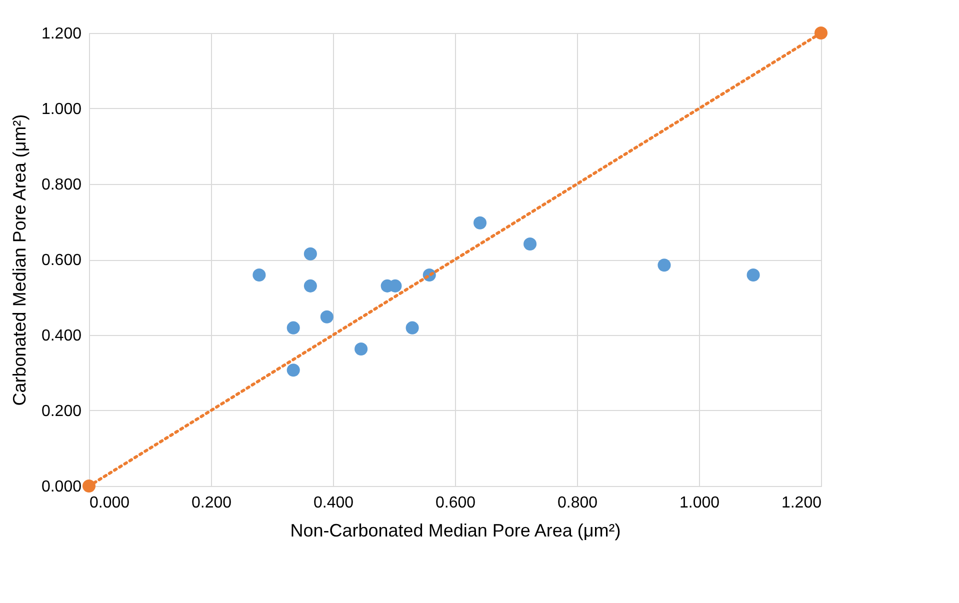 The width and height of the screenshot is (959, 603). I want to click on y-tick-label: 1.200, so click(61, 34).